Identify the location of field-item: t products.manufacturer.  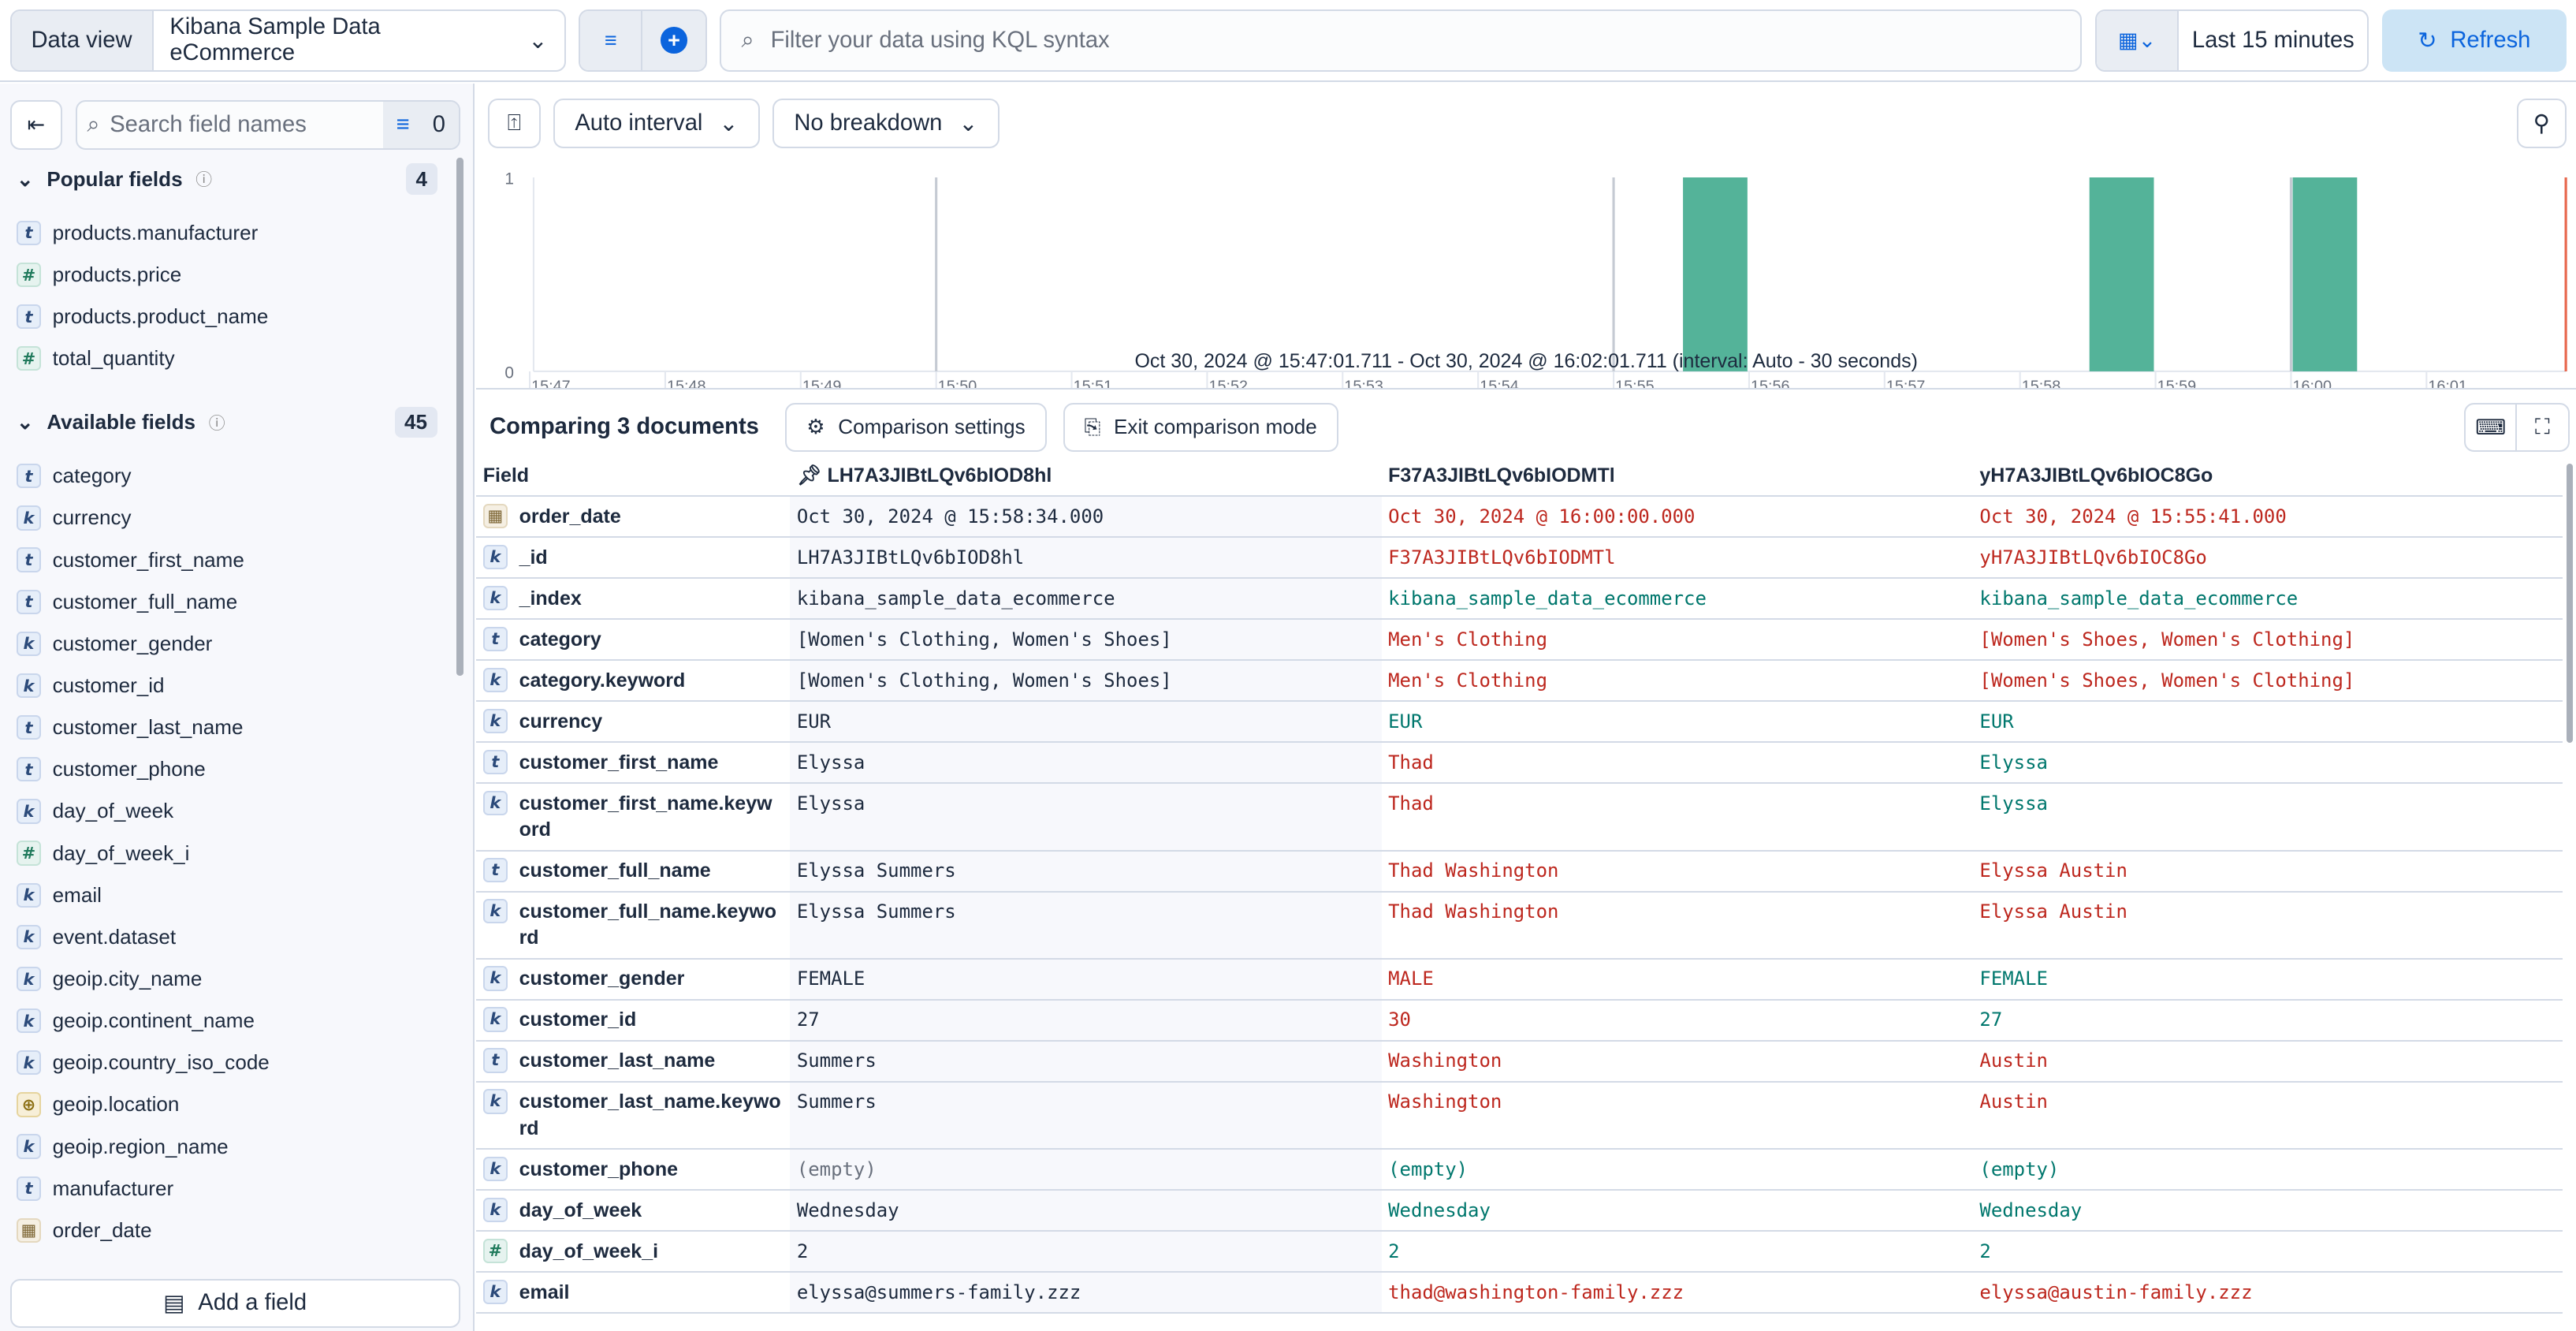
(226, 233).